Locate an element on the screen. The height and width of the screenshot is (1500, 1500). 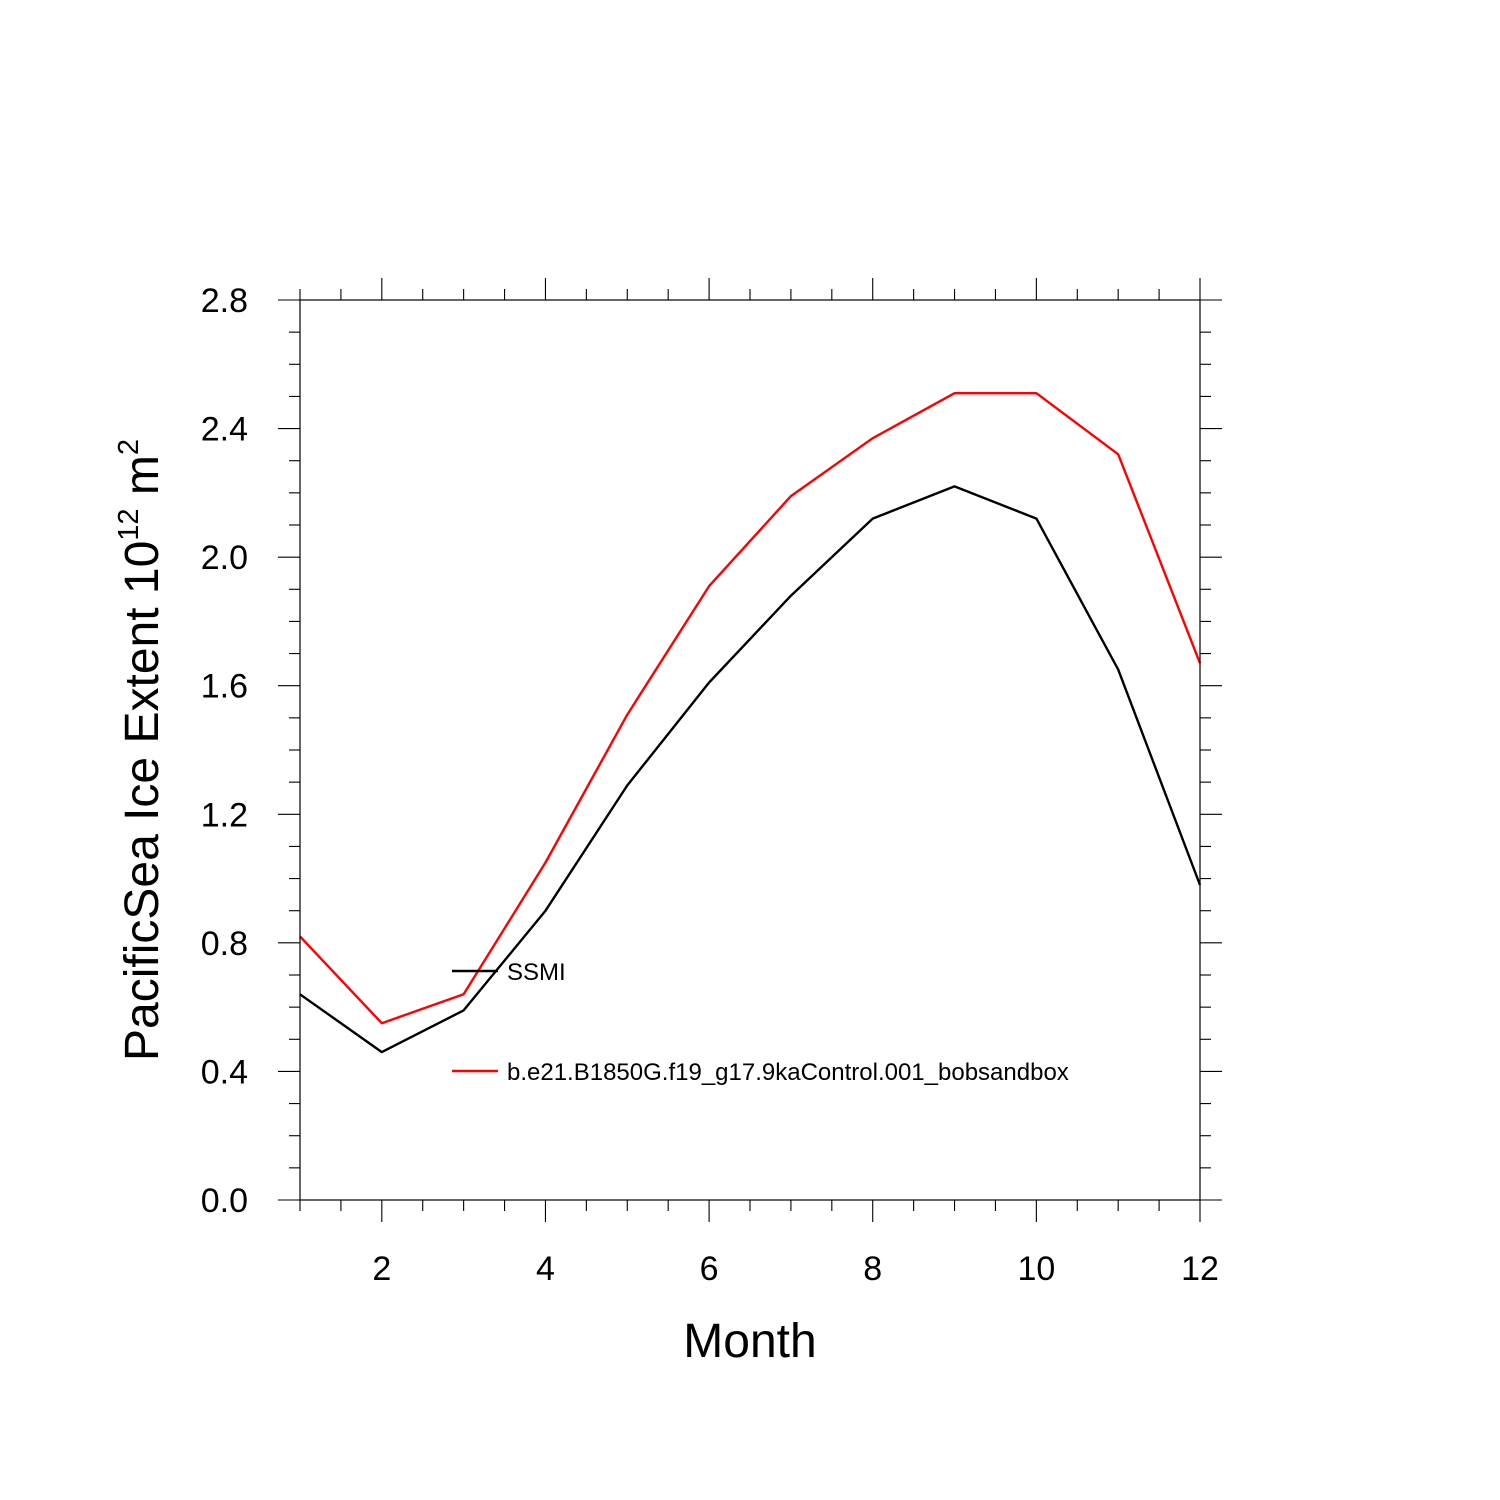
x-tick-label: 2 is located at coordinates (381, 1269).